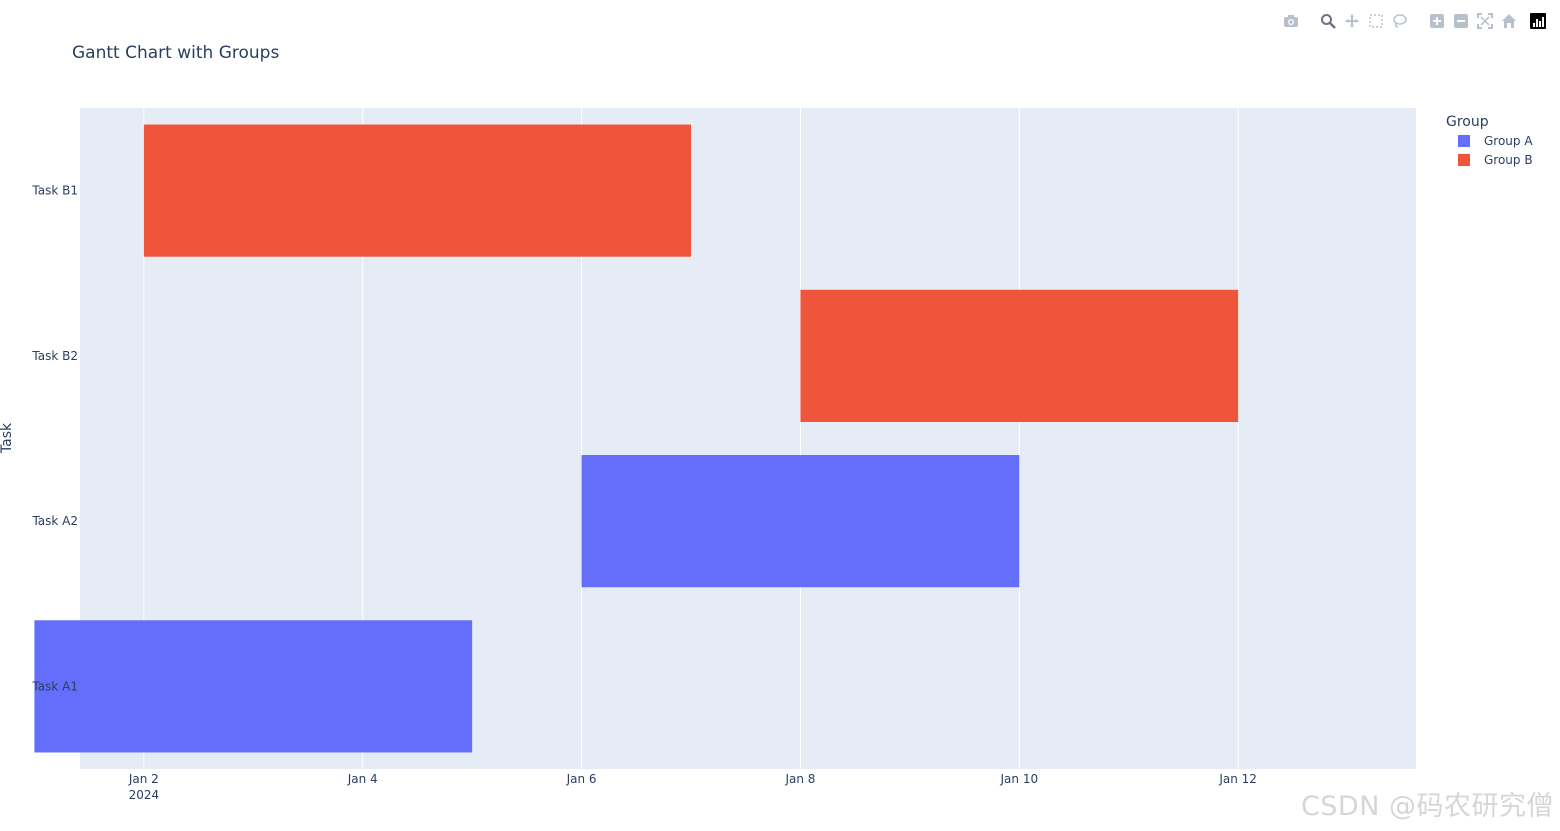  I want to click on x-tick-label: Jan 2, so click(143, 779).